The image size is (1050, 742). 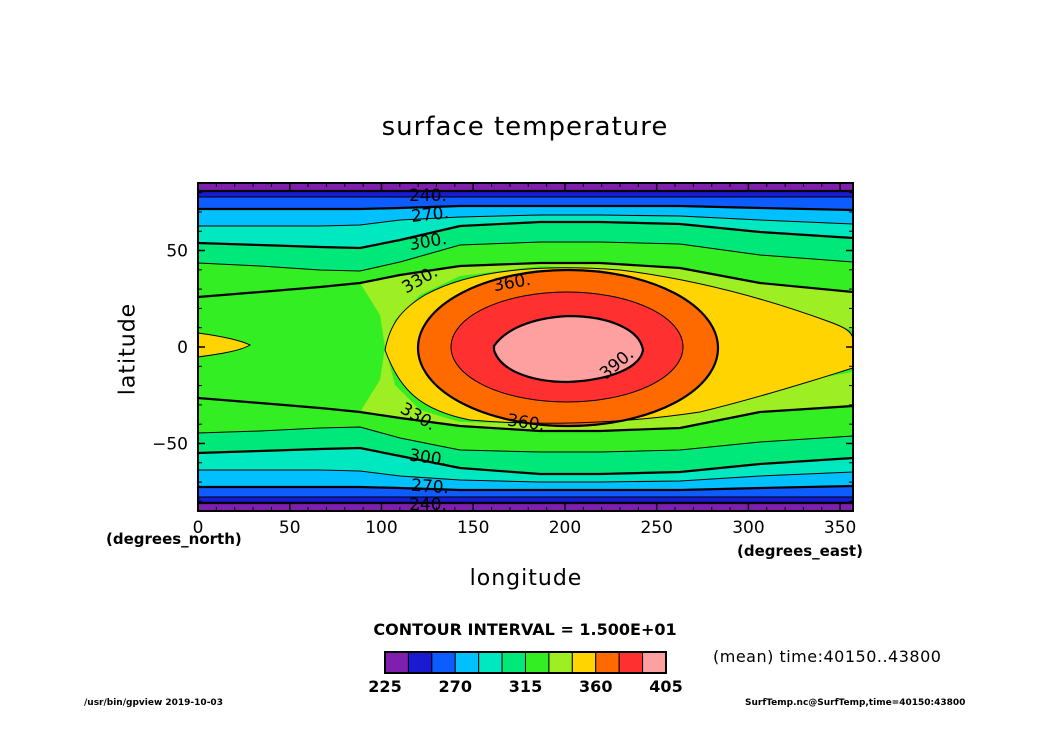 I want to click on contour-line-300-north, so click(x=525, y=235).